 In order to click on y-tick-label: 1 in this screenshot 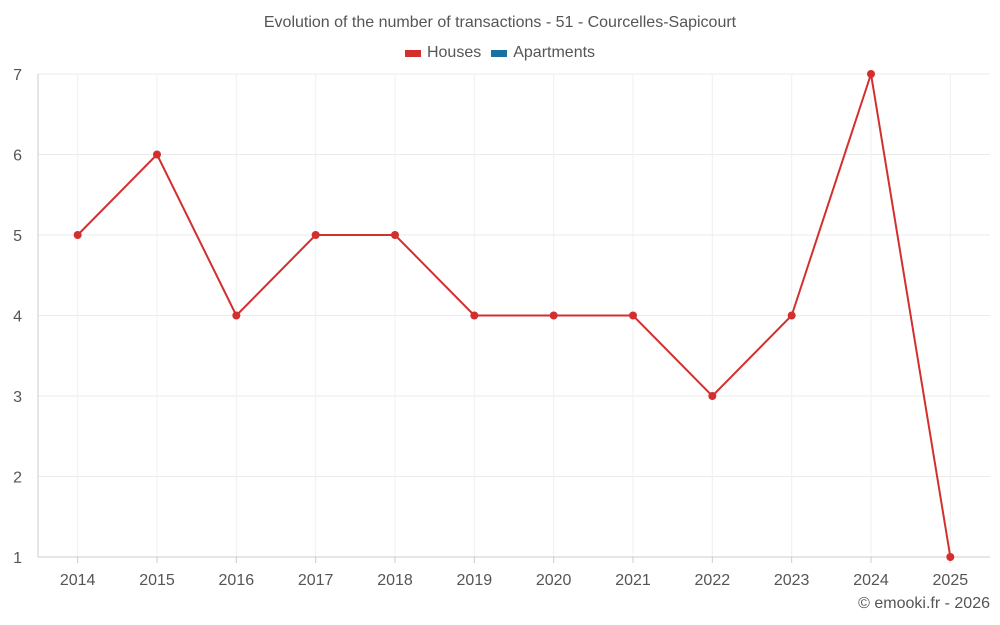, I will do `click(17, 558)`.